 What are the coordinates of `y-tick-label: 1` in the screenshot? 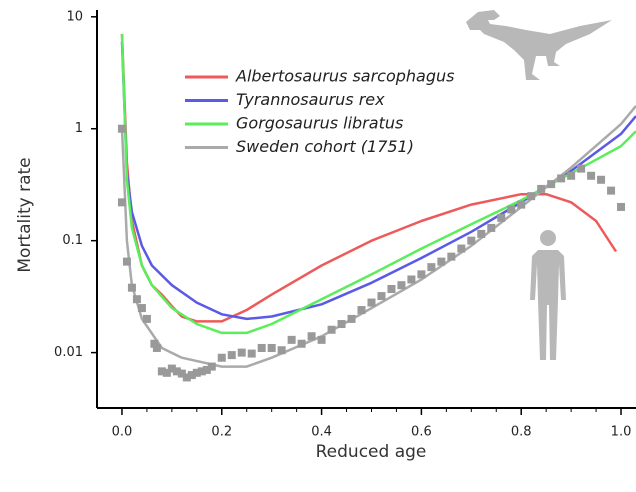 It's located at (79, 128).